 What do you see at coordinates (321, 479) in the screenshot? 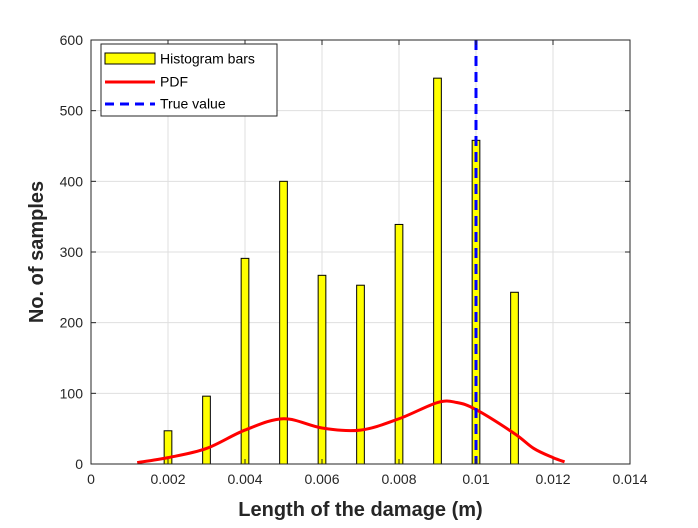
I see `x-tick-label: 0.006` at bounding box center [321, 479].